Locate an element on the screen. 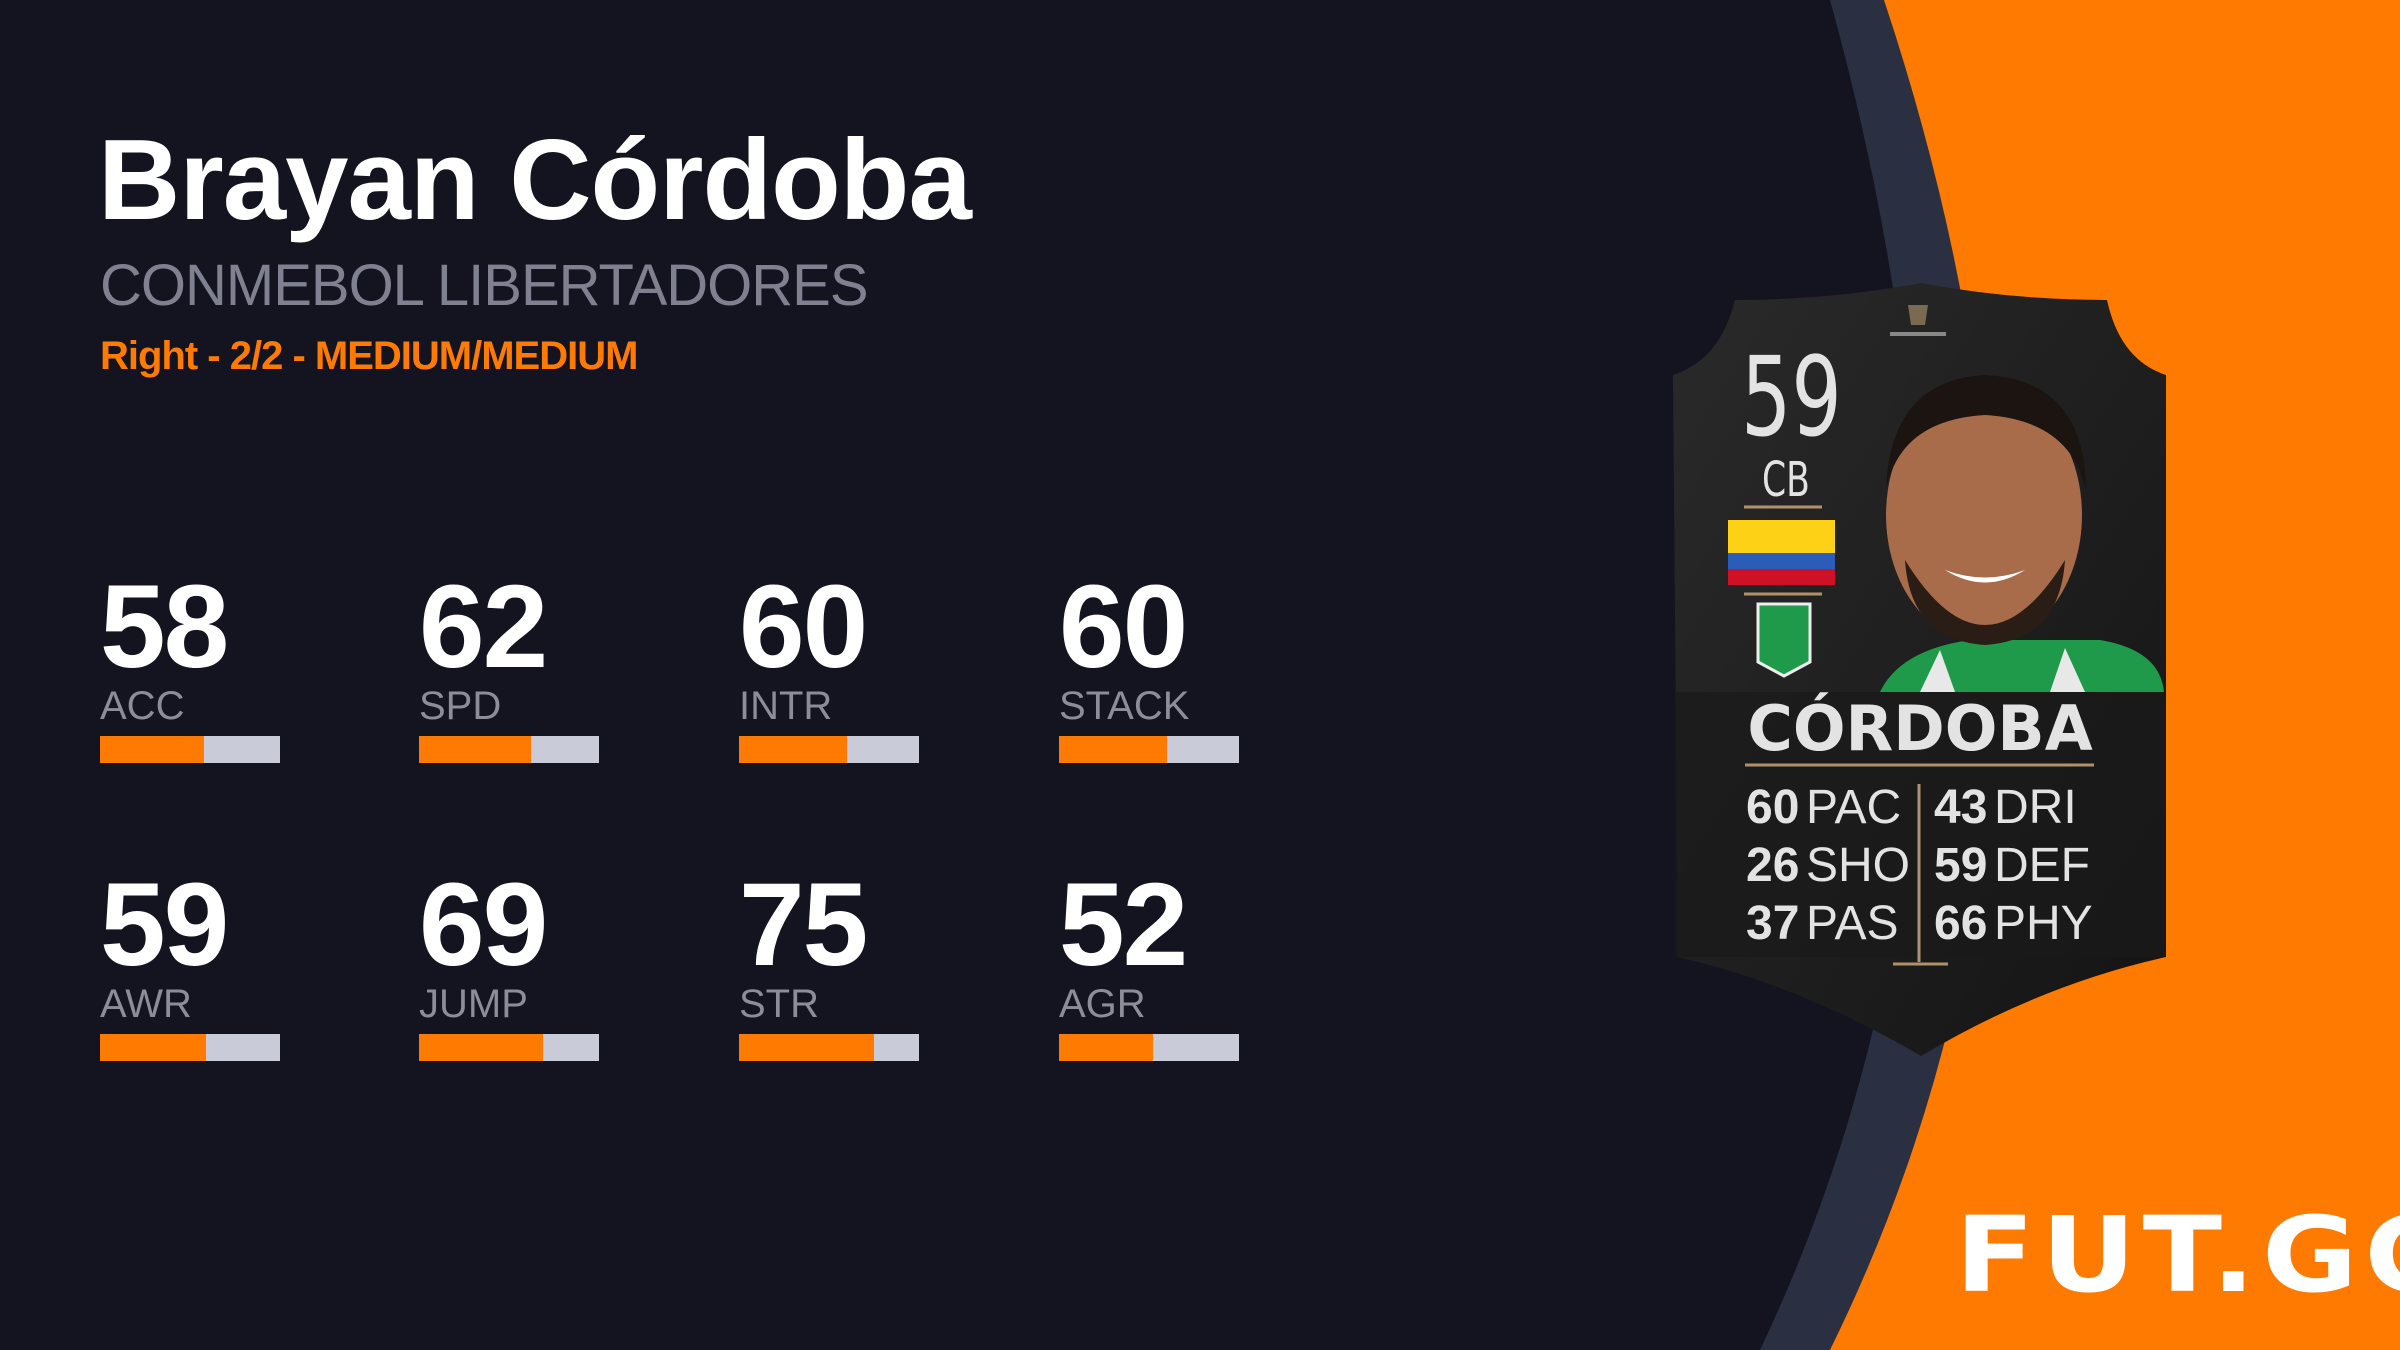 Image resolution: width=2400 pixels, height=1350 pixels. stat-label: JUMP is located at coordinates (473, 1004).